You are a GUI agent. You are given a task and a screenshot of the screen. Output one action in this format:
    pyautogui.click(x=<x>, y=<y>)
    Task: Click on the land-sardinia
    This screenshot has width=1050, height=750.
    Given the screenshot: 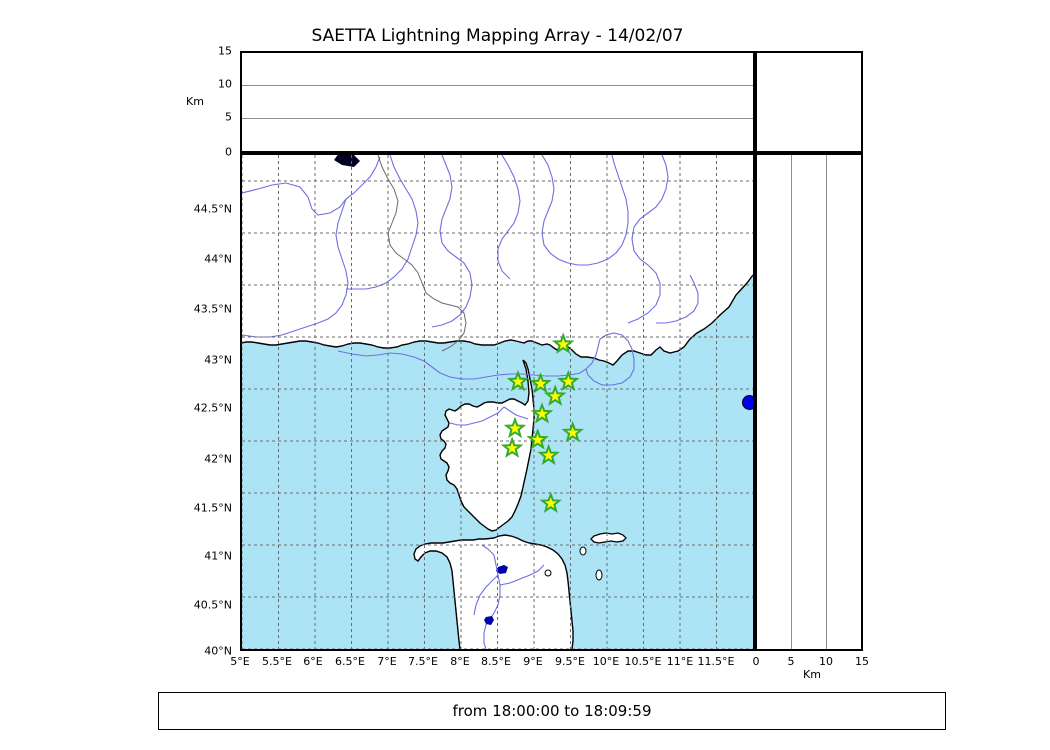 What is the action you would take?
    pyautogui.click(x=493, y=592)
    